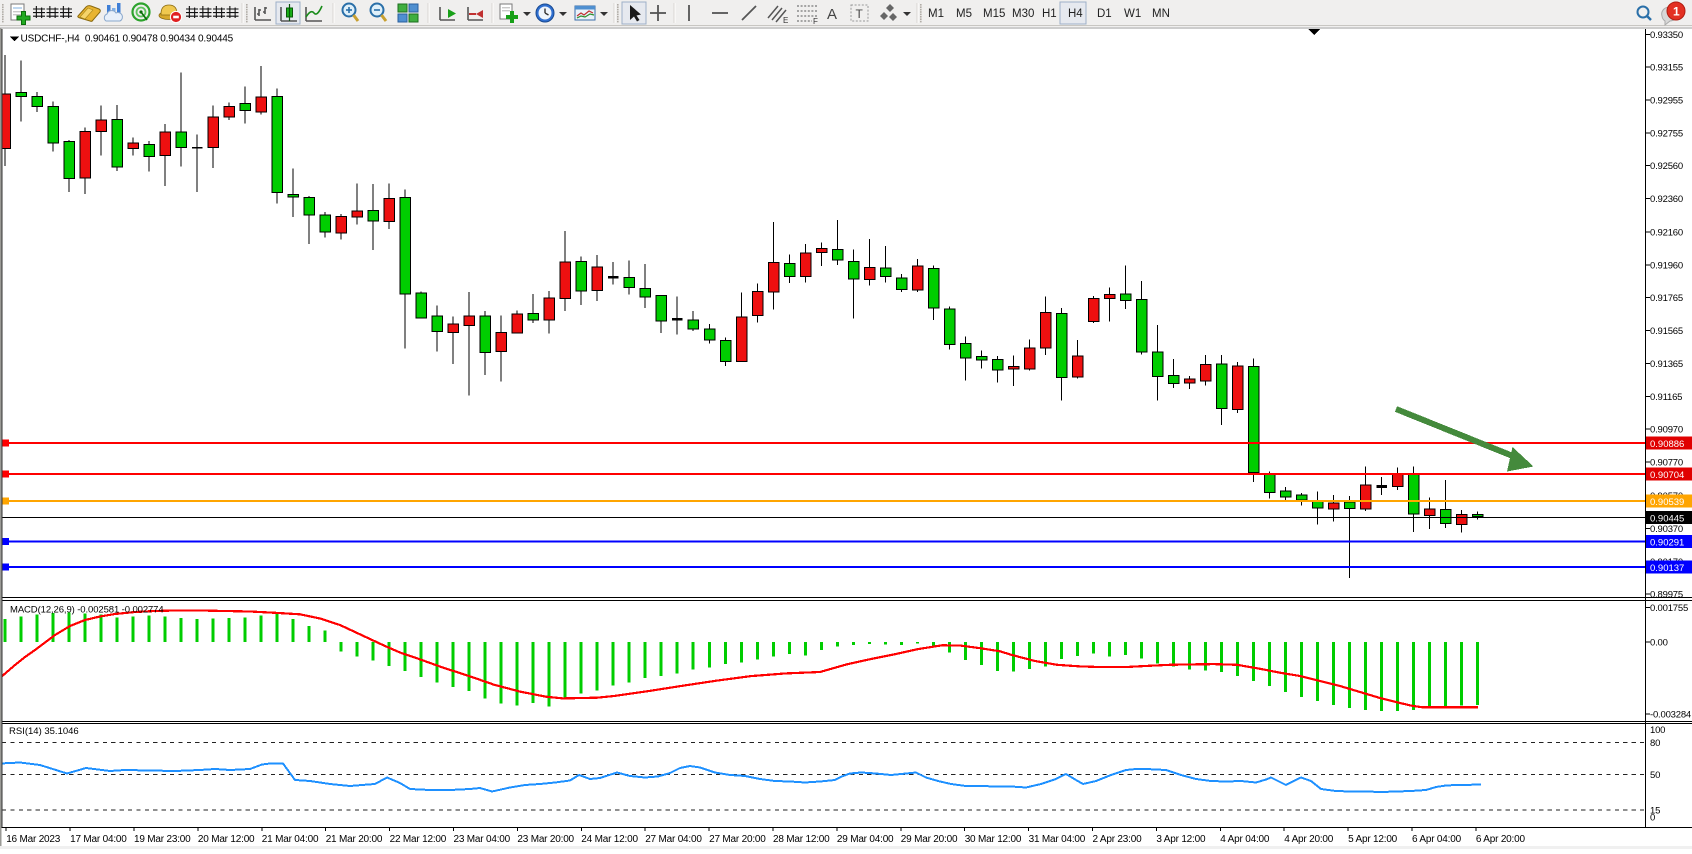 The image size is (1692, 854). What do you see at coordinates (1652, 818) in the screenshot?
I see `svg-text: 0` at bounding box center [1652, 818].